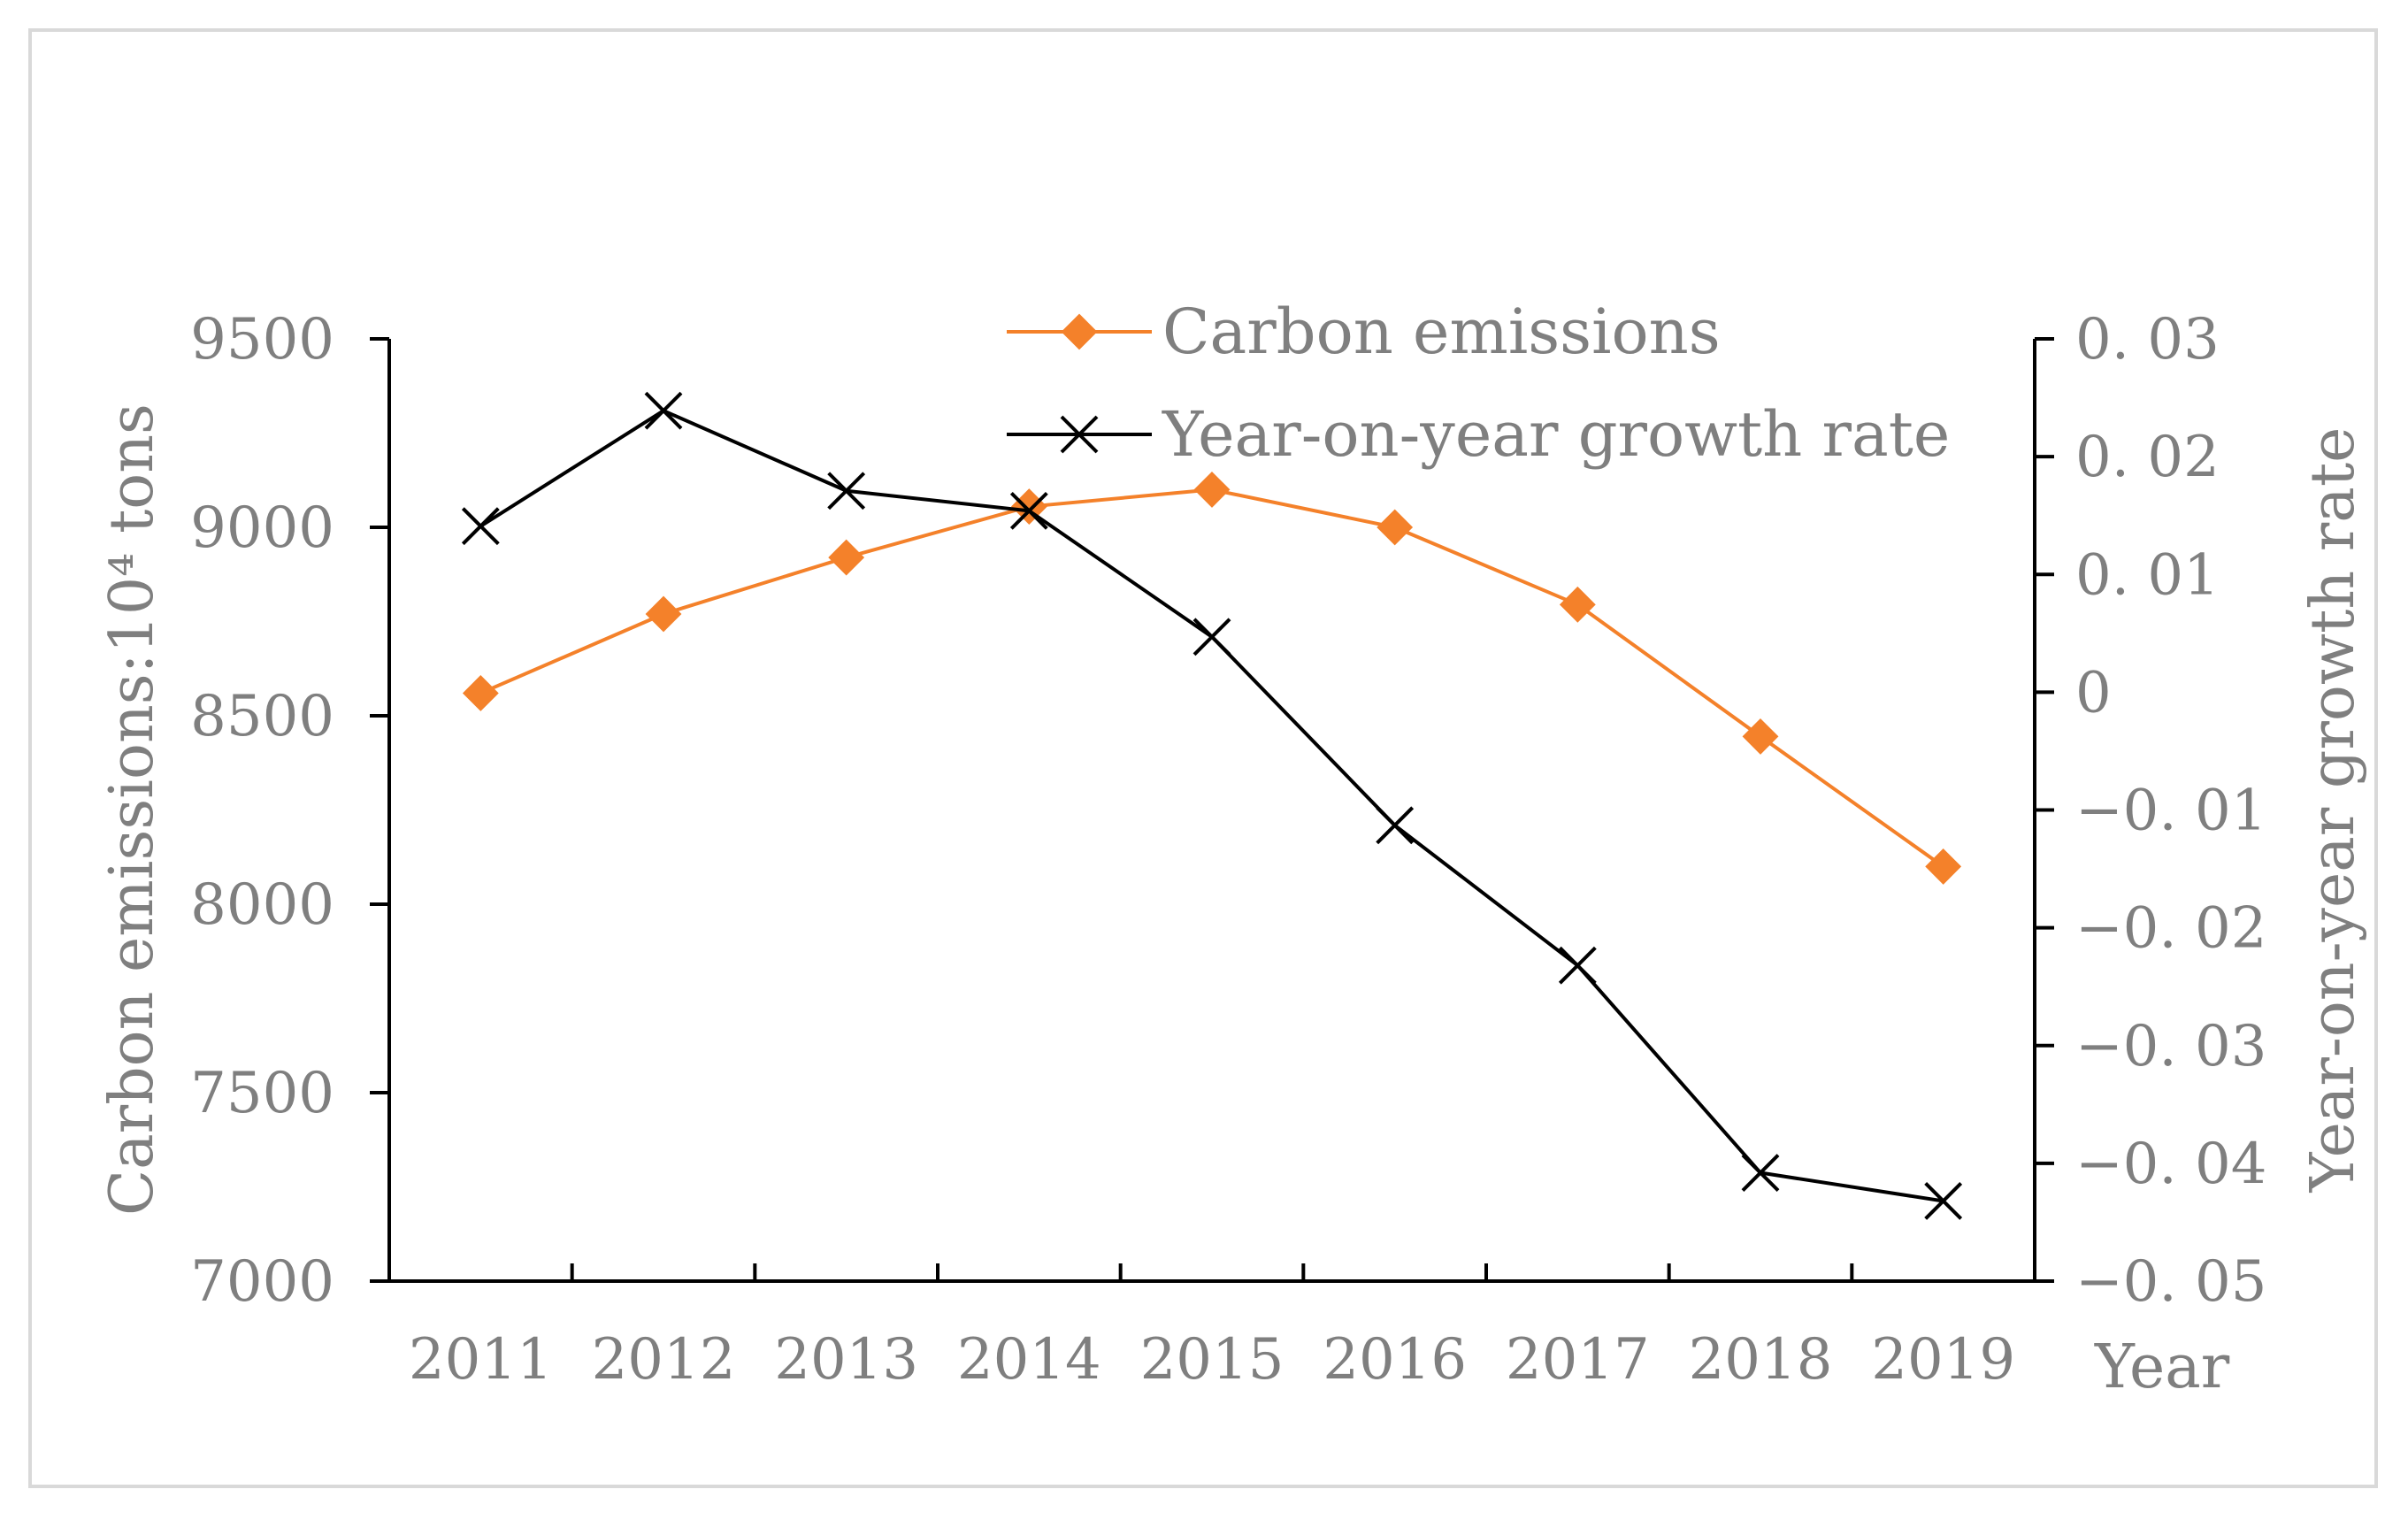 Image resolution: width=2408 pixels, height=1520 pixels. What do you see at coordinates (2171, 929) in the screenshot?
I see `right-y-tick-label: −0. 02` at bounding box center [2171, 929].